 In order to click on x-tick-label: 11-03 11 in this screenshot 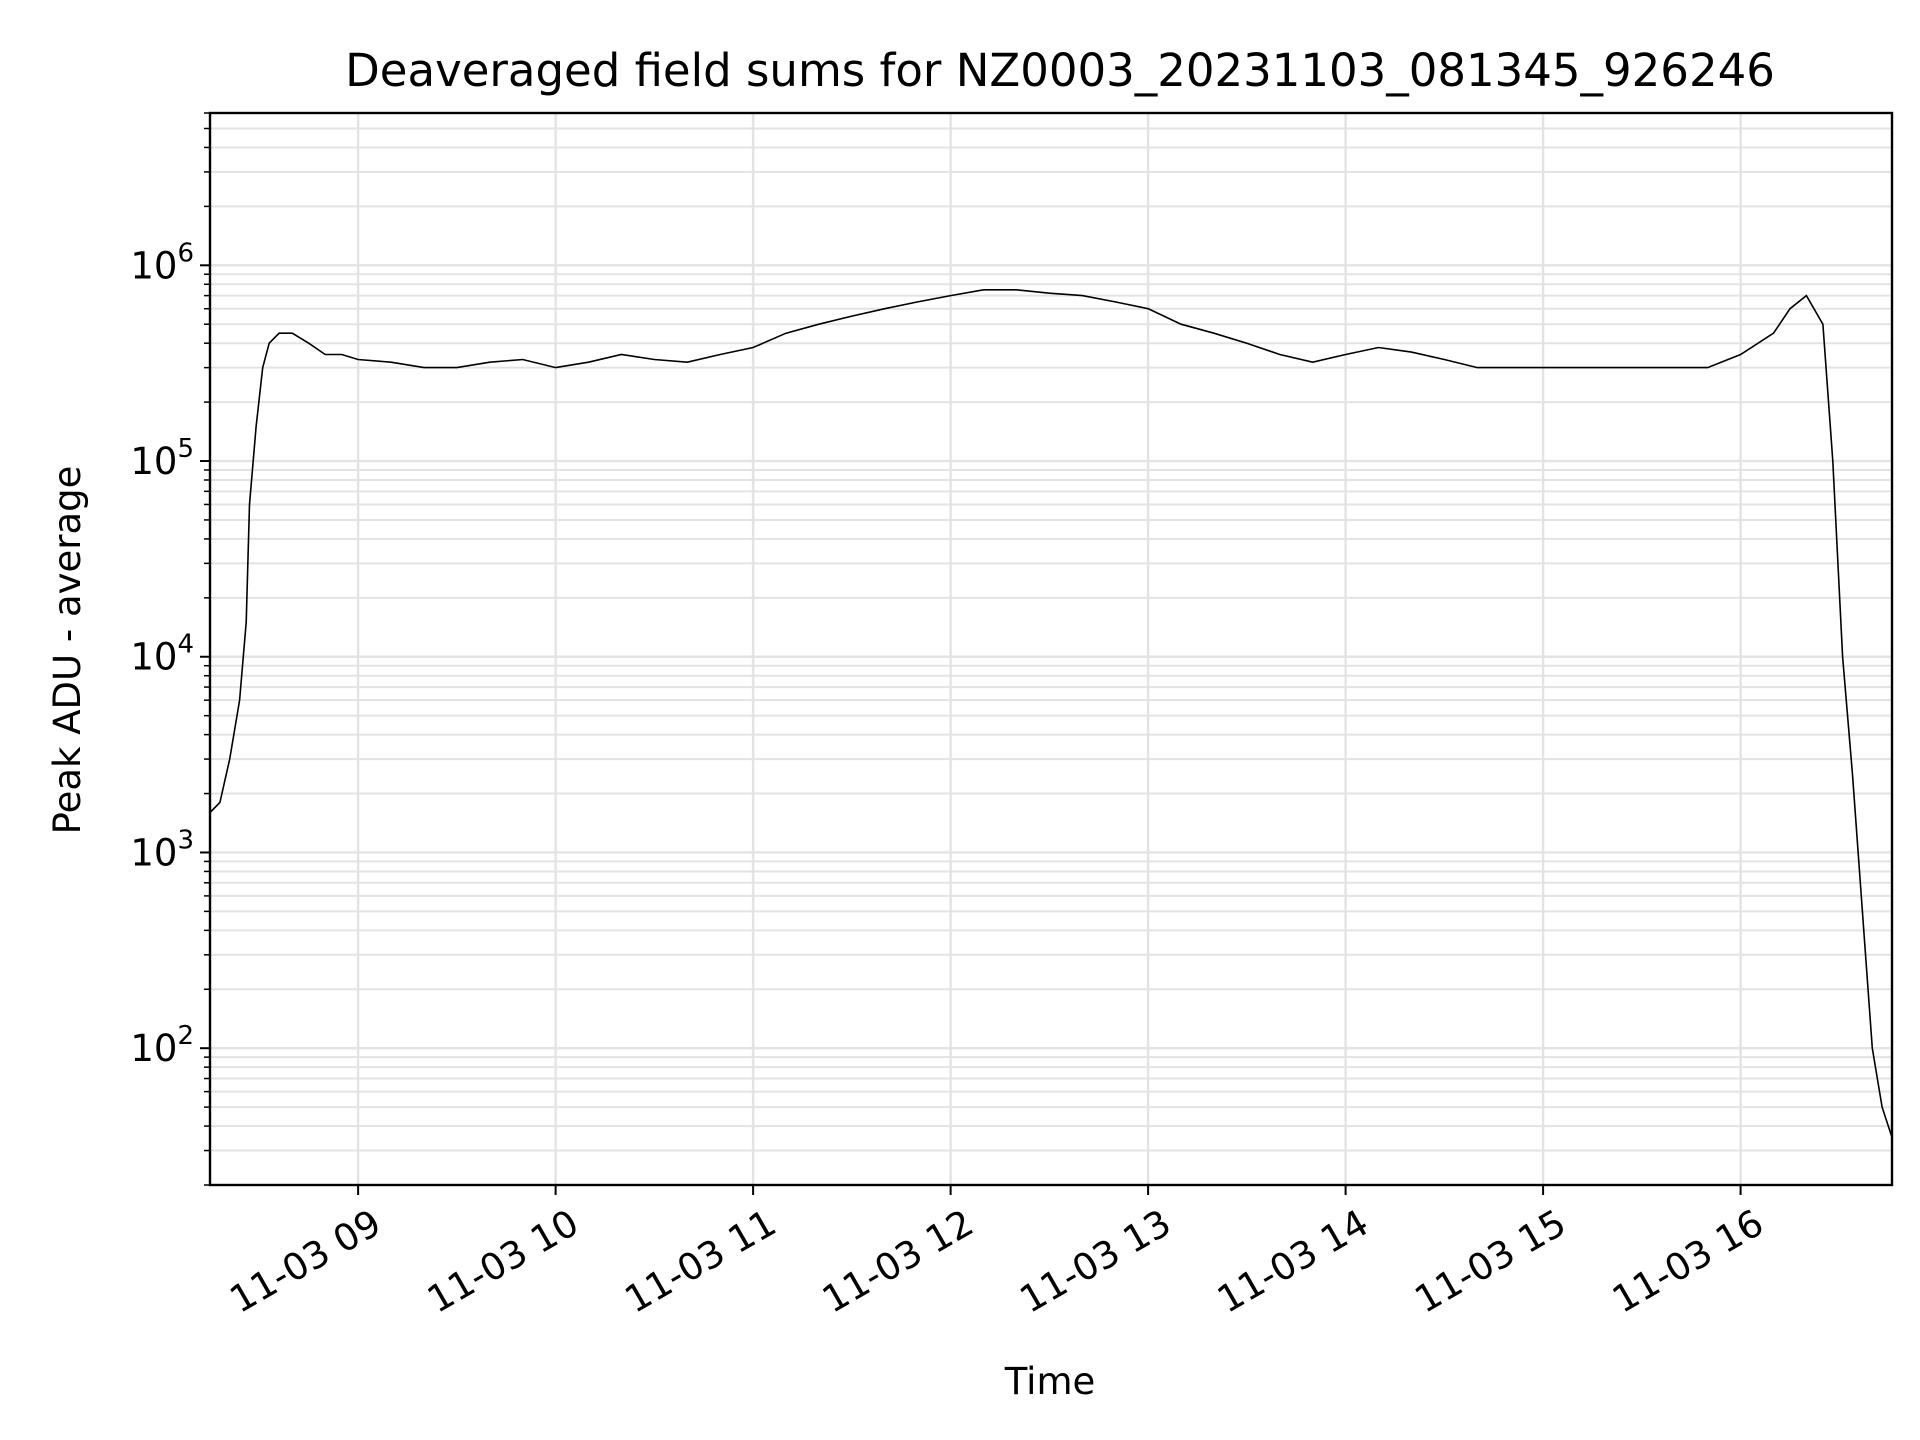, I will do `click(701, 1261)`.